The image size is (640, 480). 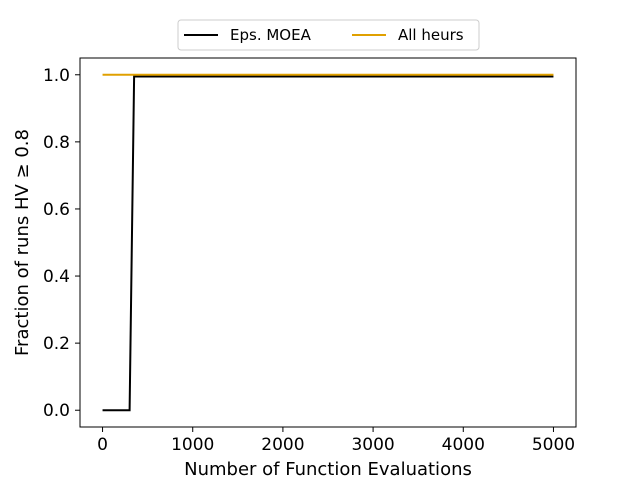 What do you see at coordinates (56, 143) in the screenshot?
I see `y-tick-label: 0.8` at bounding box center [56, 143].